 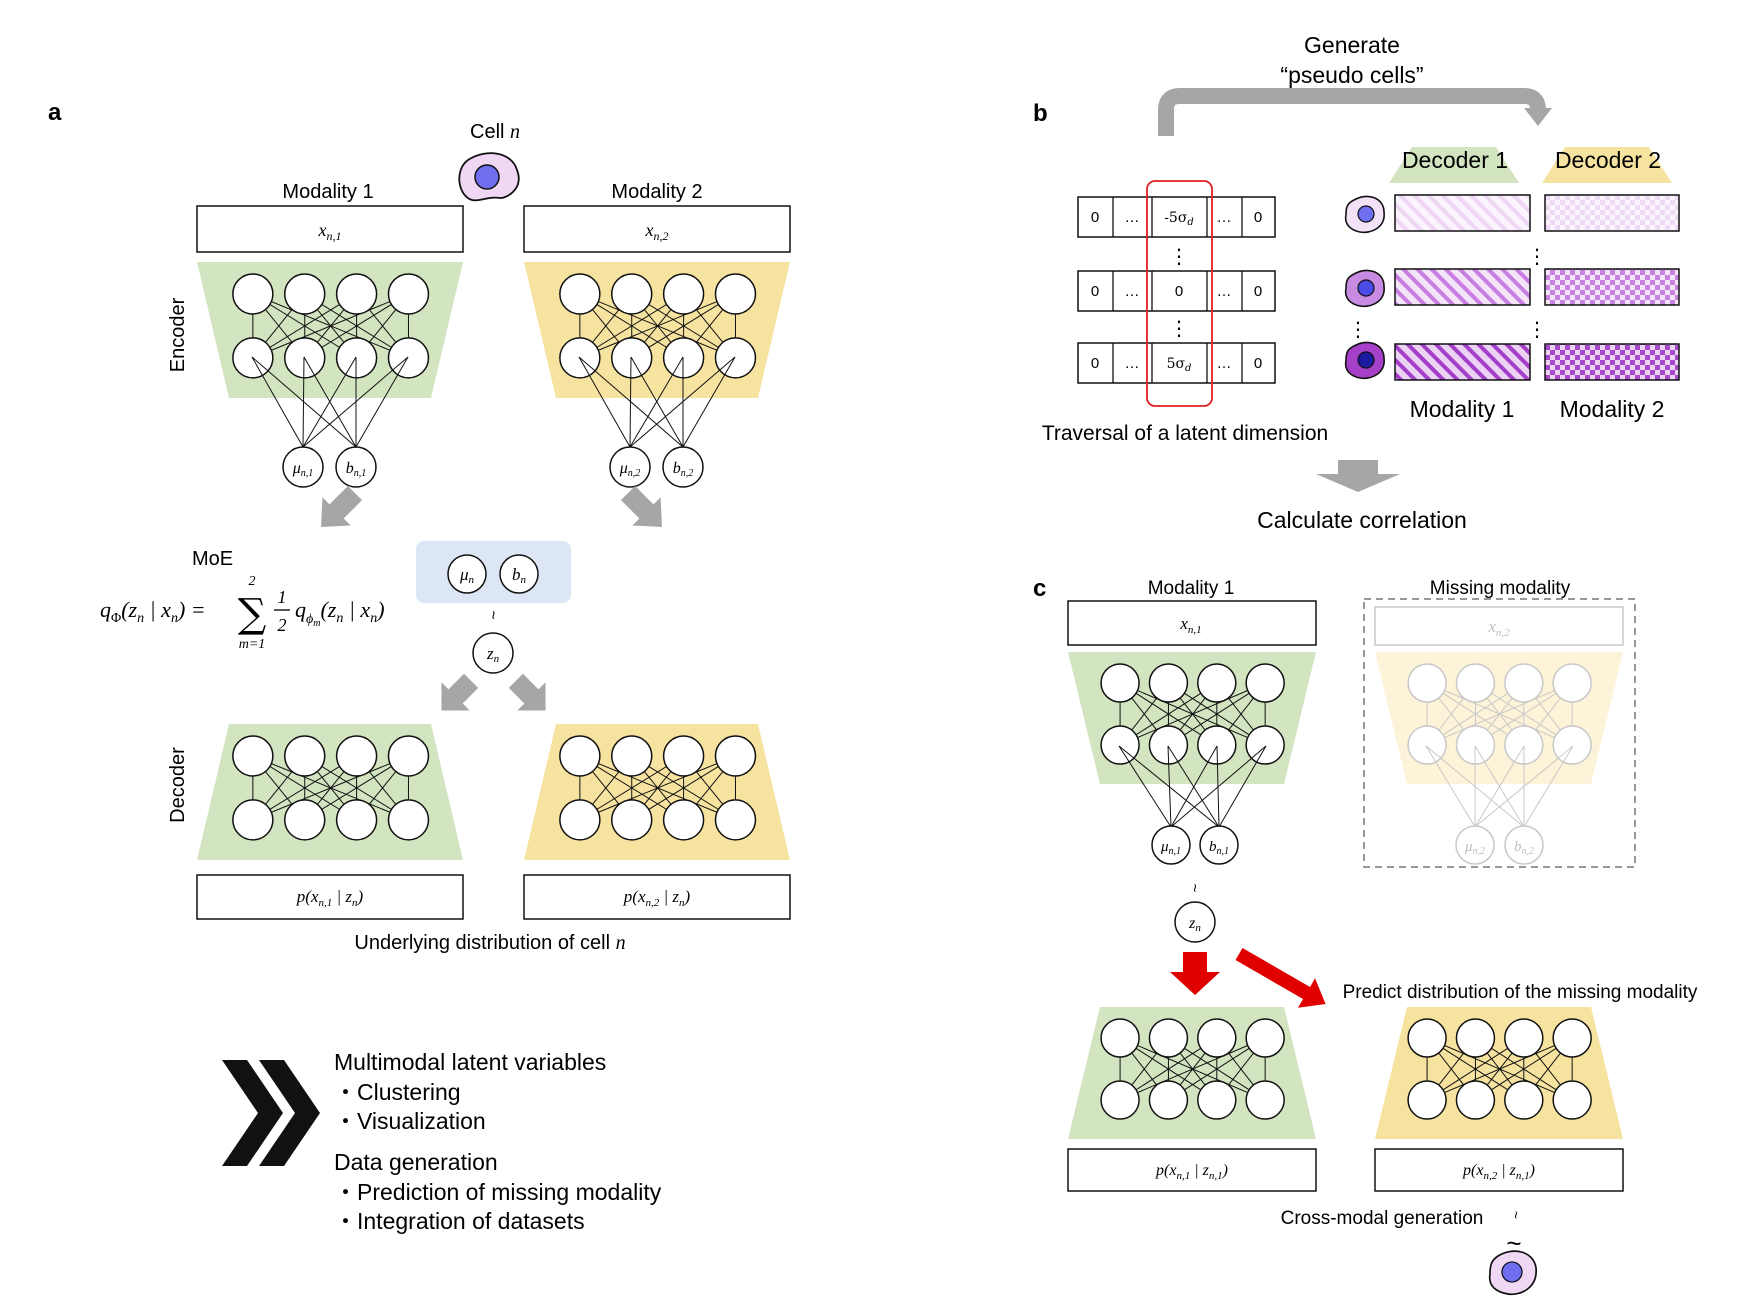 I want to click on mu-n2-label: μn,2, so click(x=630, y=469).